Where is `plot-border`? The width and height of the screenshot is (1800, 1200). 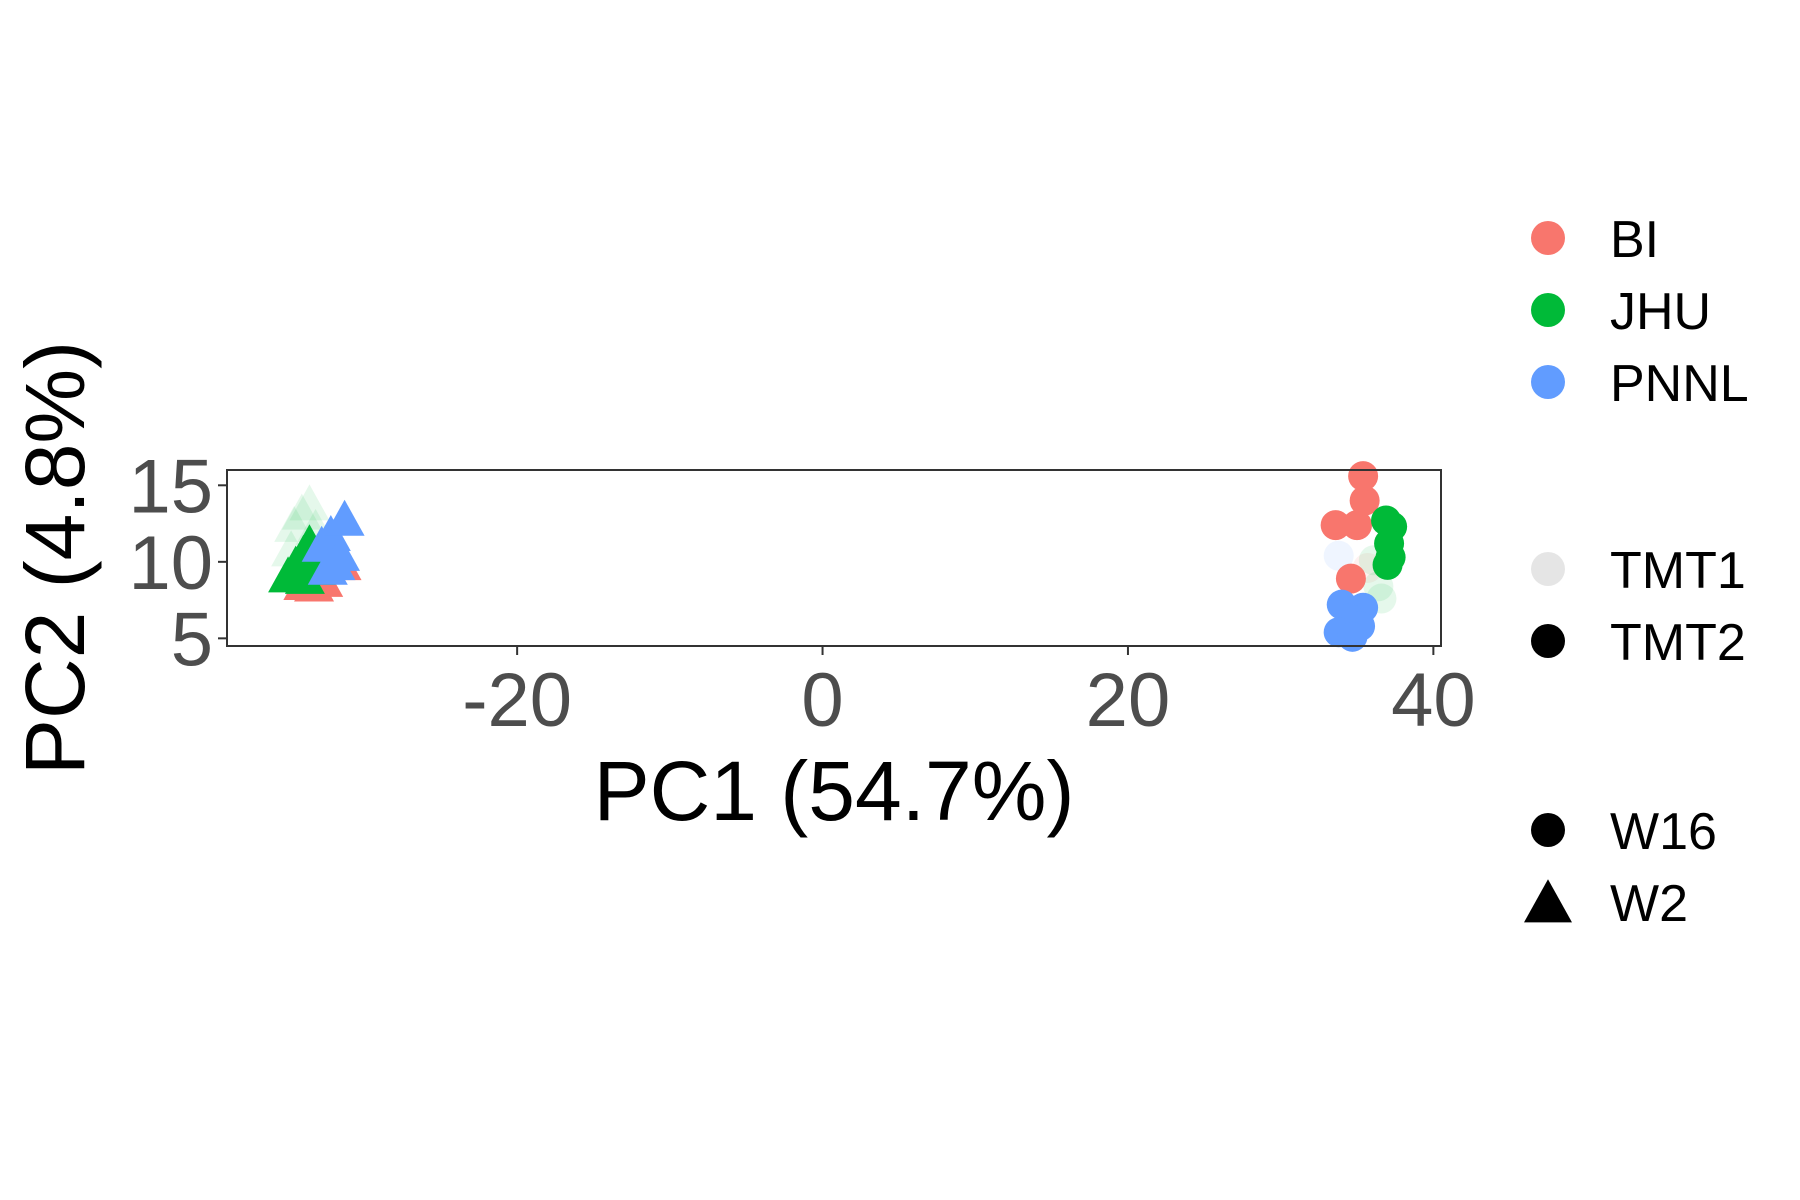 plot-border is located at coordinates (834, 558).